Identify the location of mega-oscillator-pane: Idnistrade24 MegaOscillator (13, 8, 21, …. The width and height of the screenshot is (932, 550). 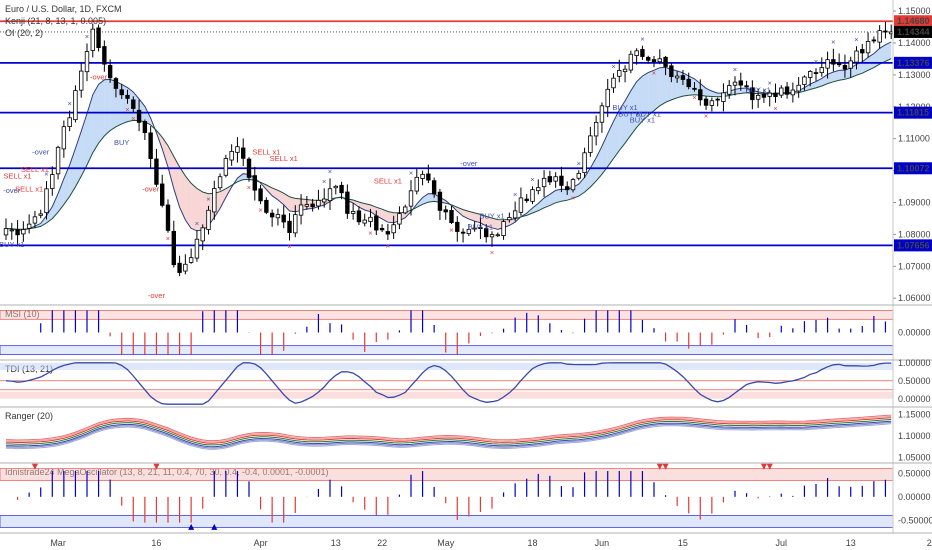
(447, 496).